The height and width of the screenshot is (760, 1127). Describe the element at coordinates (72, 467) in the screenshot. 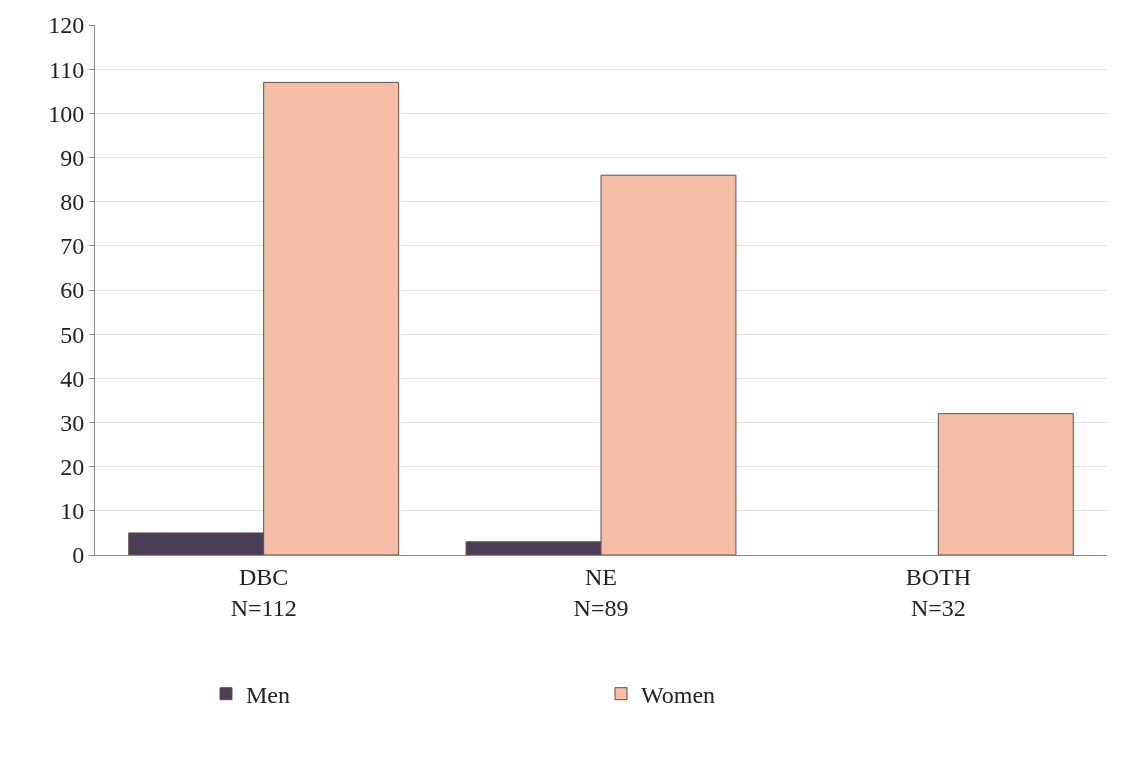

I see `y-tick-label: 20` at that location.